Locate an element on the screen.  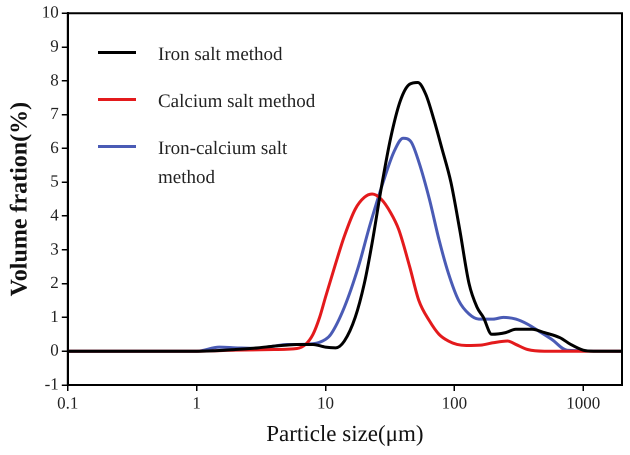
y-tick-label: 10 is located at coordinates (50, 12).